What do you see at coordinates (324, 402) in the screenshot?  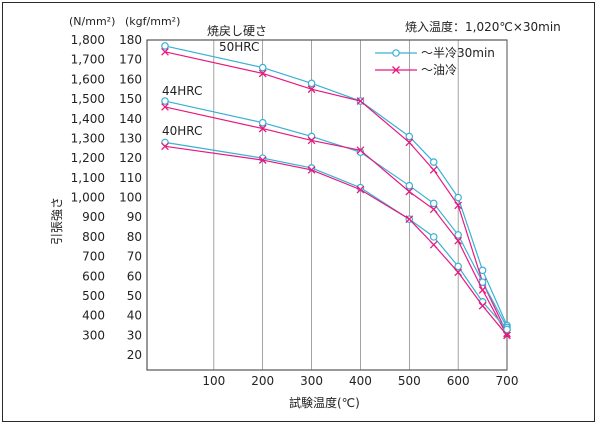 I see `x-axis-label: 試験温度(℃)` at bounding box center [324, 402].